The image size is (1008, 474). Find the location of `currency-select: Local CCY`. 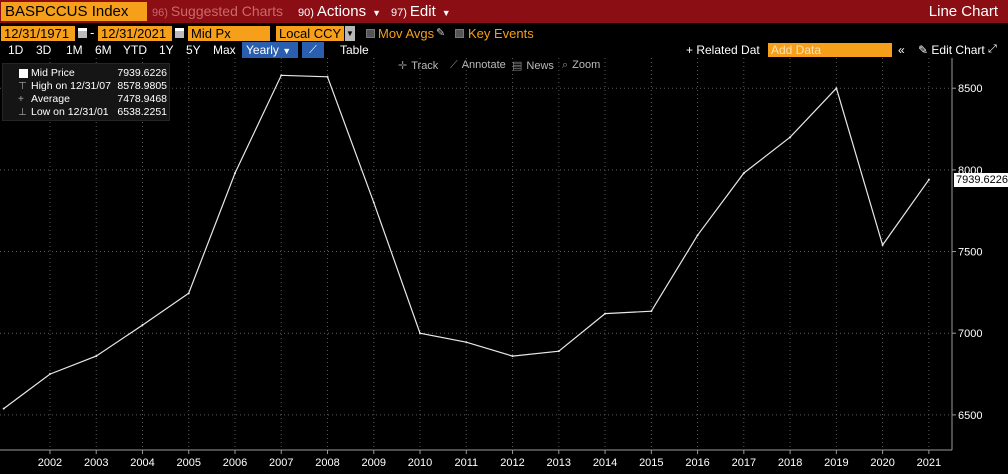

currency-select: Local CCY is located at coordinates (310, 33).